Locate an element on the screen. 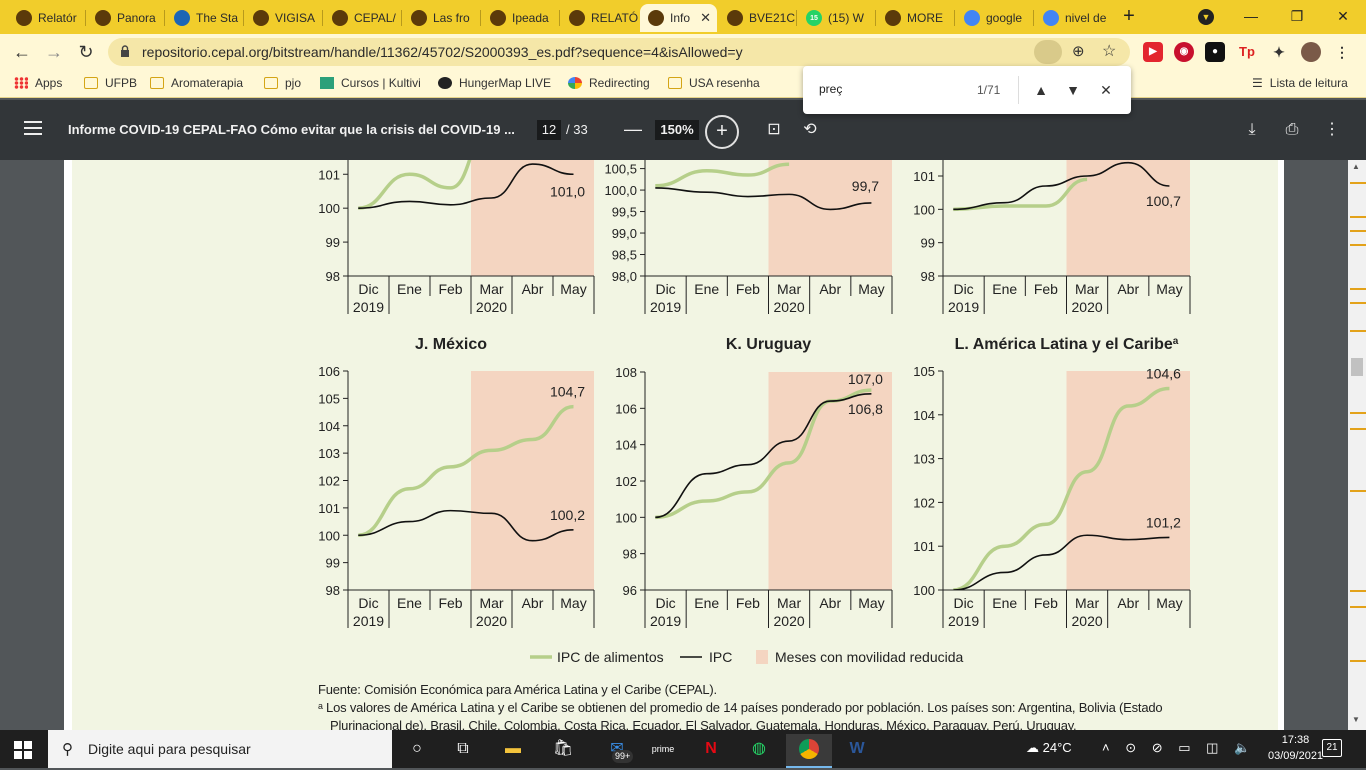 This screenshot has height=770, width=1366. bookmark-item: USA resenha is located at coordinates (714, 83).